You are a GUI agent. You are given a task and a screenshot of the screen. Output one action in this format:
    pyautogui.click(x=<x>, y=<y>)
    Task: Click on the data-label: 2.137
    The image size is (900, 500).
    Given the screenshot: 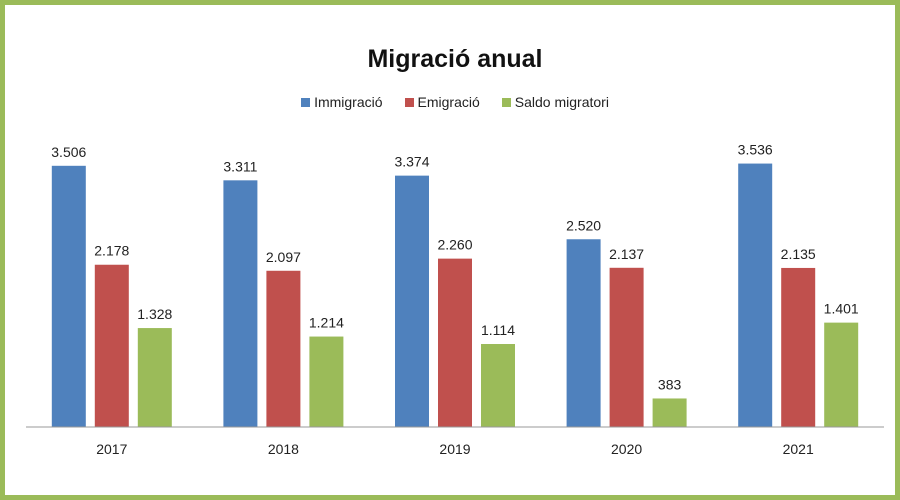 What is the action you would take?
    pyautogui.click(x=626, y=254)
    